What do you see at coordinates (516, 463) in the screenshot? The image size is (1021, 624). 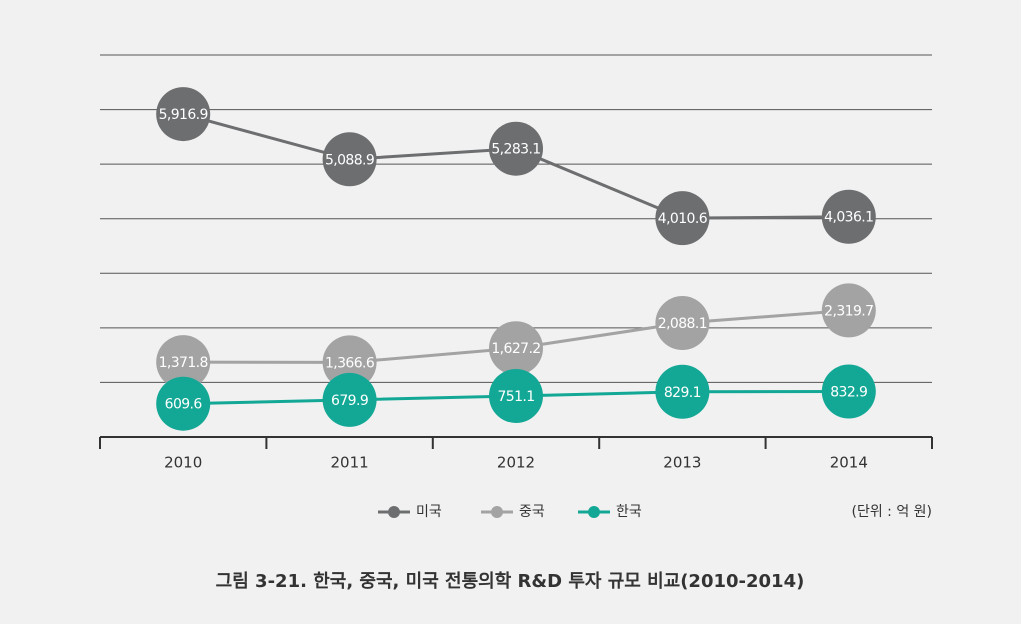 I see `x-tick-label: 2012` at bounding box center [516, 463].